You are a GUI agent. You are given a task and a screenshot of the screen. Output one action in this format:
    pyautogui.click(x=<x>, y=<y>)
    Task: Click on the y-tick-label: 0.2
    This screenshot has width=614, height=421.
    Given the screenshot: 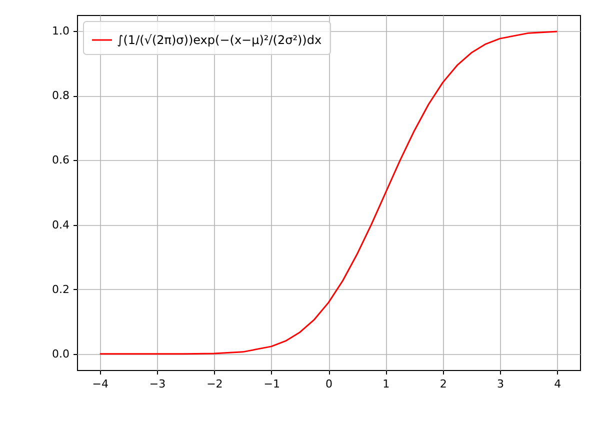 What is the action you would take?
    pyautogui.click(x=61, y=289)
    